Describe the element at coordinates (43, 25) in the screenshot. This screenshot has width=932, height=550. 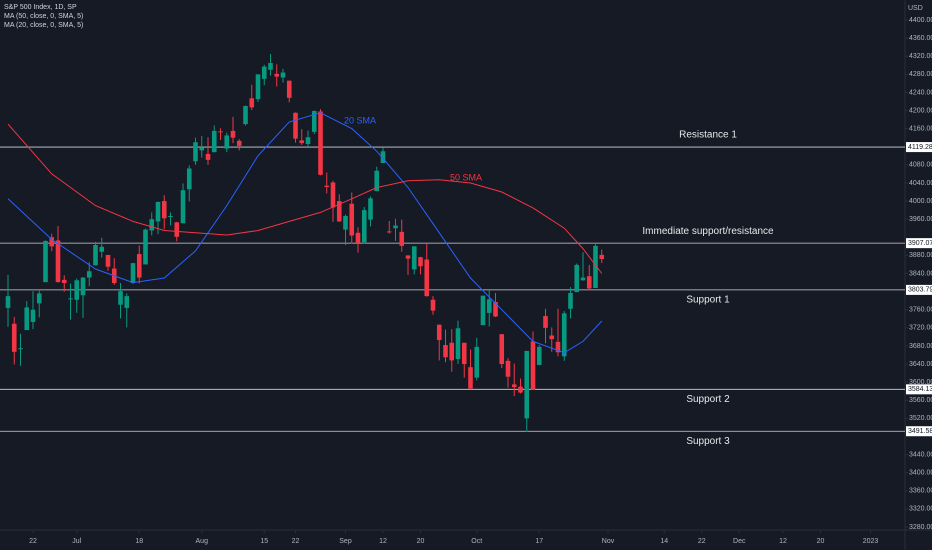
I see `indicator-label: MA (20, close, 0, SMA, 5)` at that location.